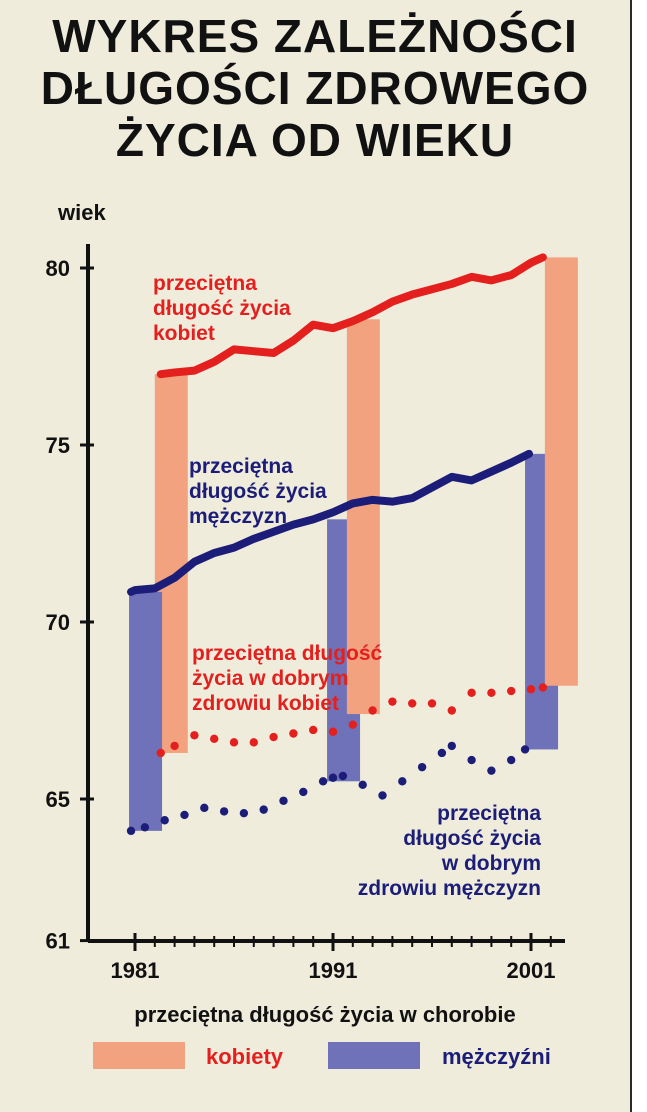  I want to click on annotation-men_healthy-line-1: przeciętna, so click(489, 813).